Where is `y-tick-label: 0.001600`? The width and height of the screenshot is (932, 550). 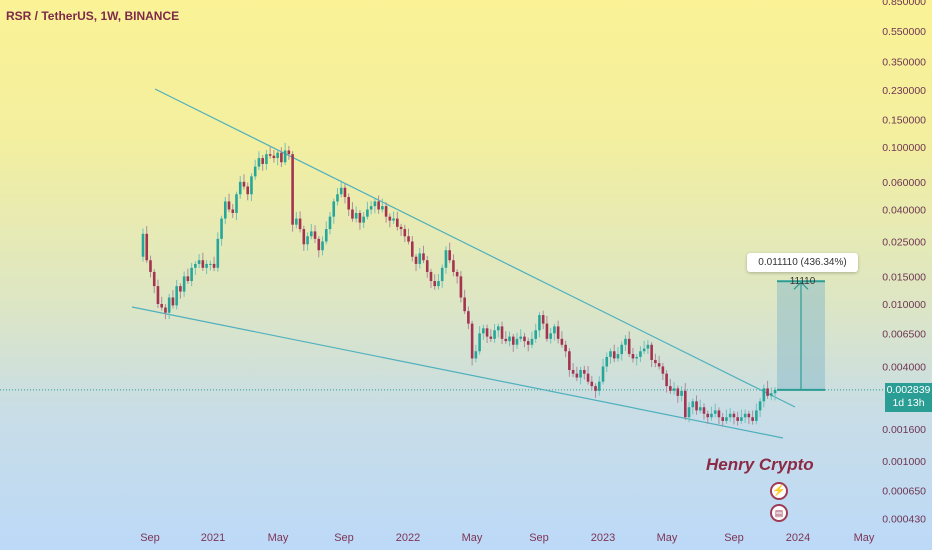 y-tick-label: 0.001600 is located at coordinates (904, 430).